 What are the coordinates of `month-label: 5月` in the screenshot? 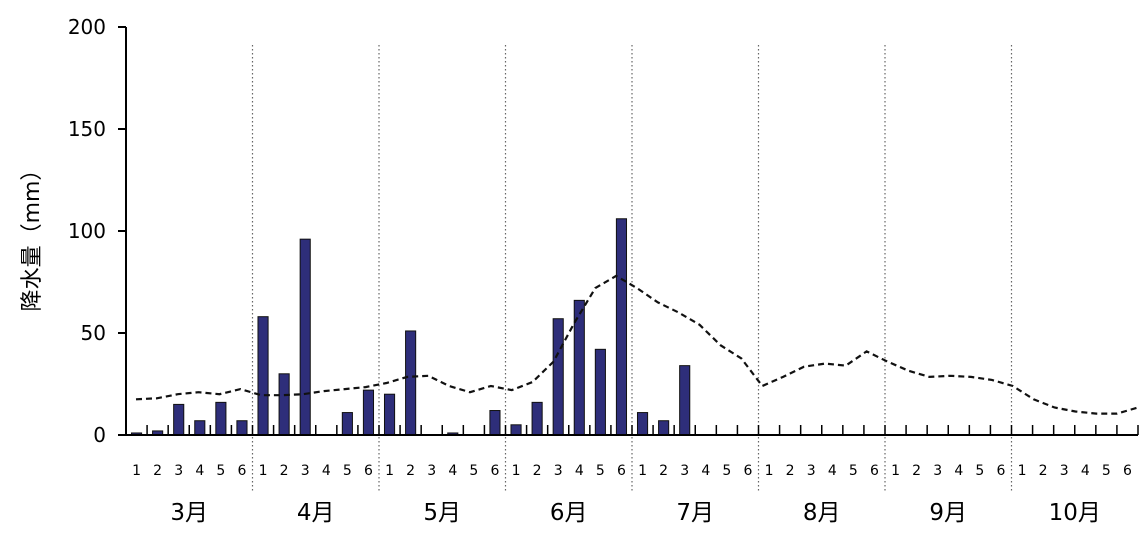 It's located at (442, 513).